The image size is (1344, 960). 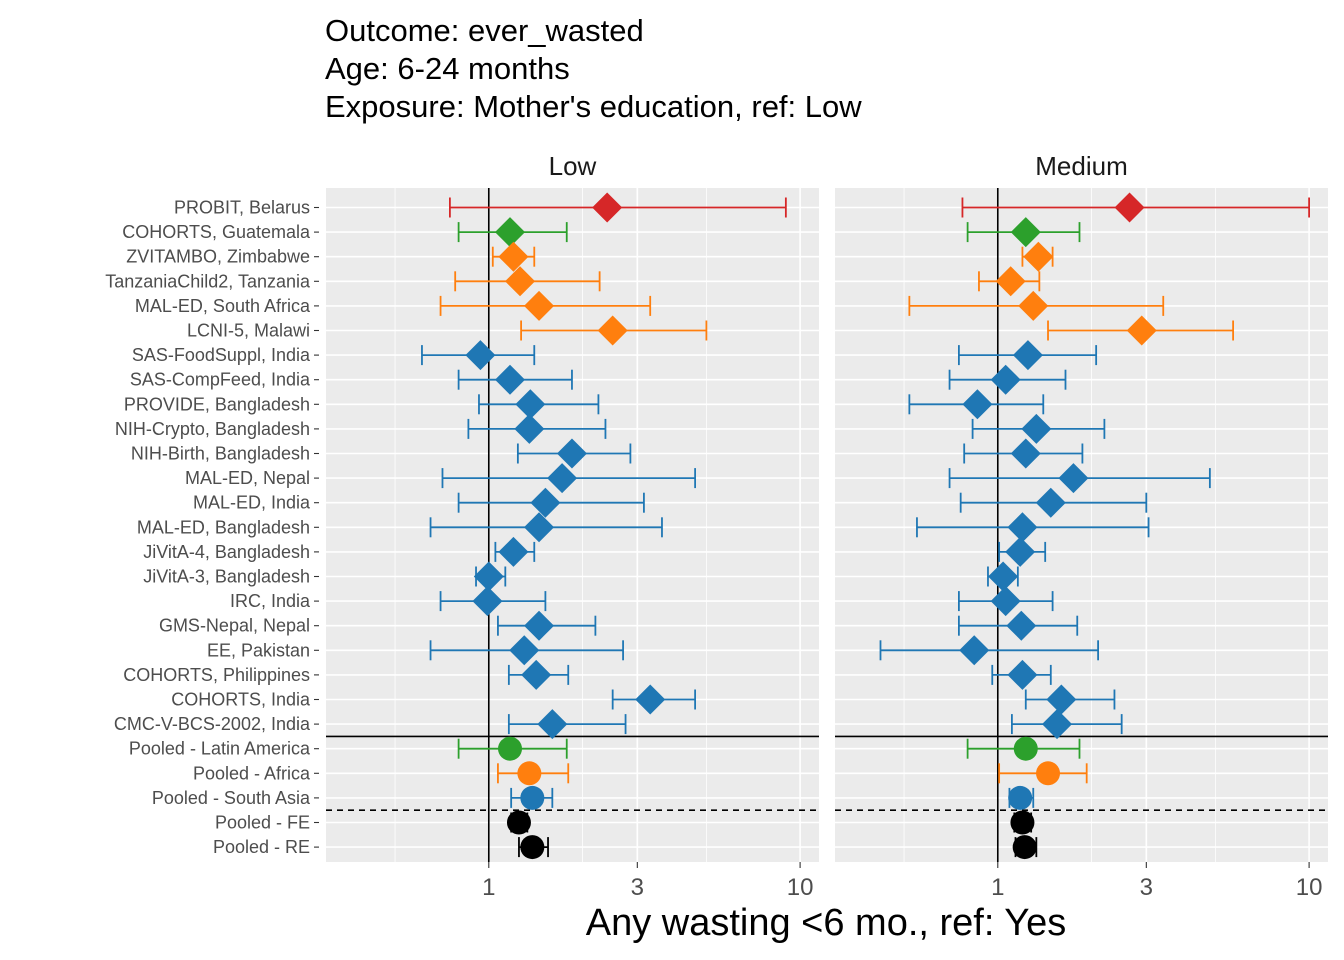 What do you see at coordinates (270, 601) in the screenshot?
I see `y-tick-label-irc-india: IRC, India` at bounding box center [270, 601].